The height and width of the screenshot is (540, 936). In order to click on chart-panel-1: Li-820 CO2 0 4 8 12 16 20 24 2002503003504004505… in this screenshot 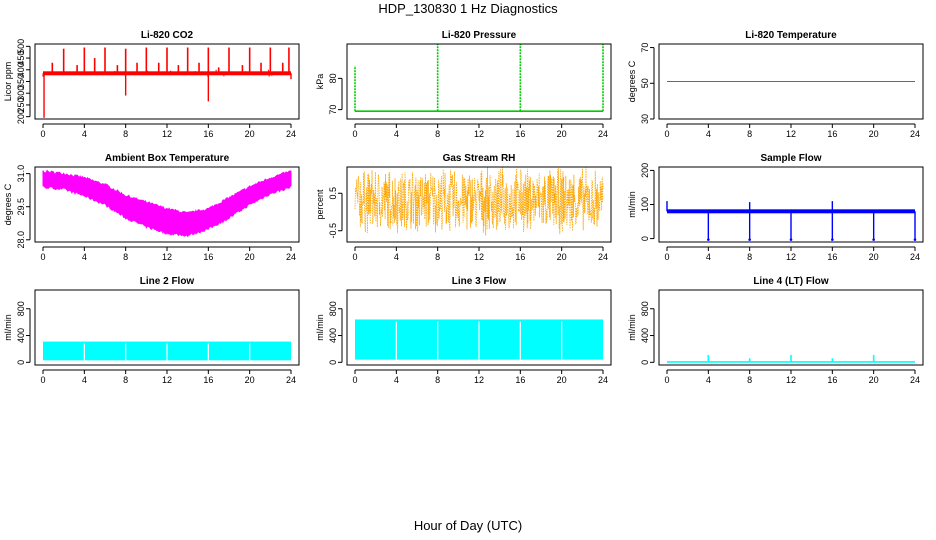, I will do `click(151, 84)`.